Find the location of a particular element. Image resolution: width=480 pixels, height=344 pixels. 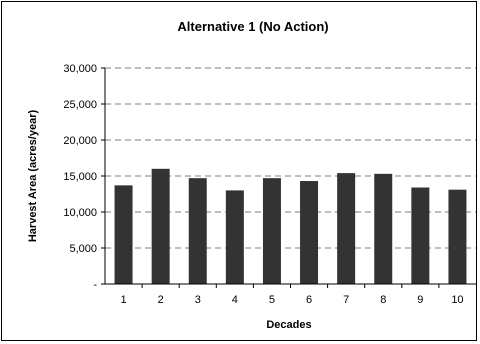

y-tick-label: 10,000 is located at coordinates (80, 213).